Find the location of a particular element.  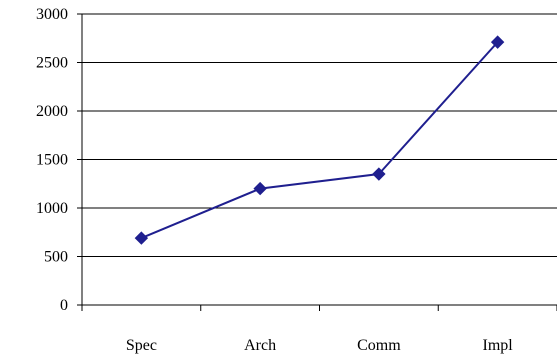

y-tick-label-1500: 1500 is located at coordinates (52, 160).